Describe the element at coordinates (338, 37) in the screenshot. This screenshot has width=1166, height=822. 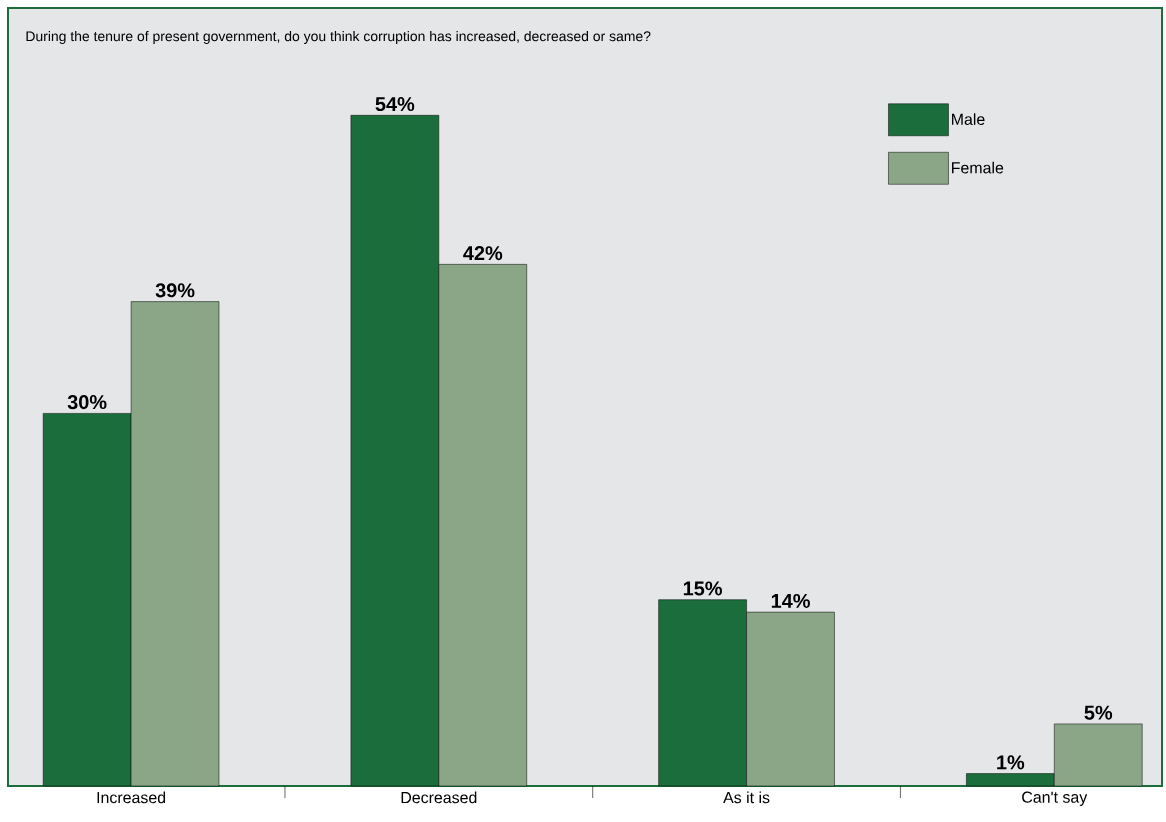
I see `chart-title: During the tenure of present government, do you think corruption has increased, decreased or same?` at that location.